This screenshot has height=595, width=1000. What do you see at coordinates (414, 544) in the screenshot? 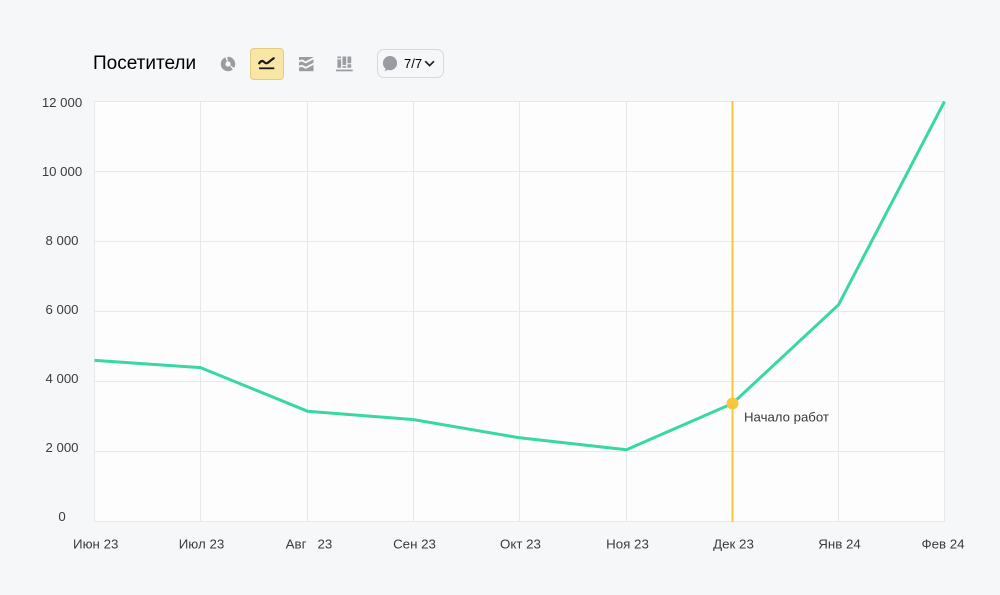
I see `svg-text: Сен 23` at bounding box center [414, 544].